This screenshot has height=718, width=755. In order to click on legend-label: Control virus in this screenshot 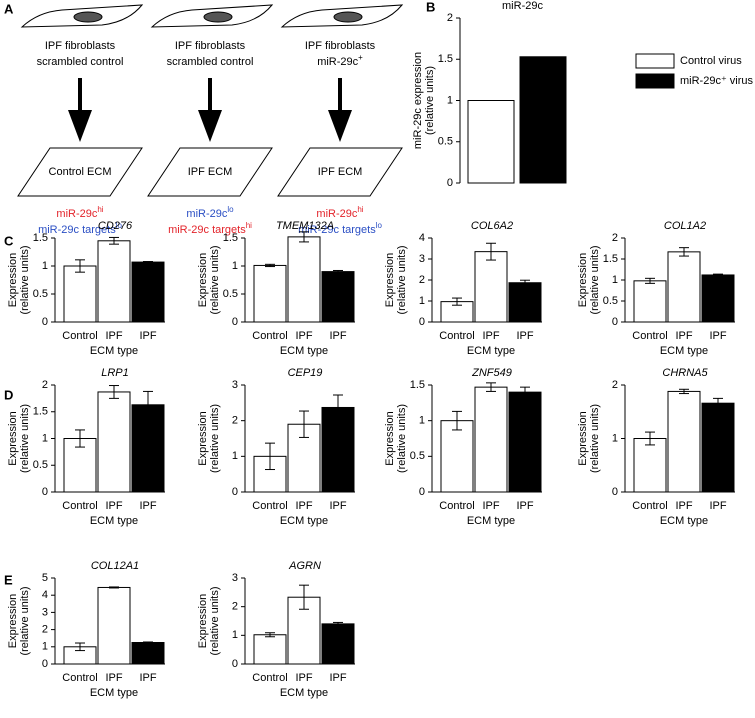, I will do `click(711, 61)`.